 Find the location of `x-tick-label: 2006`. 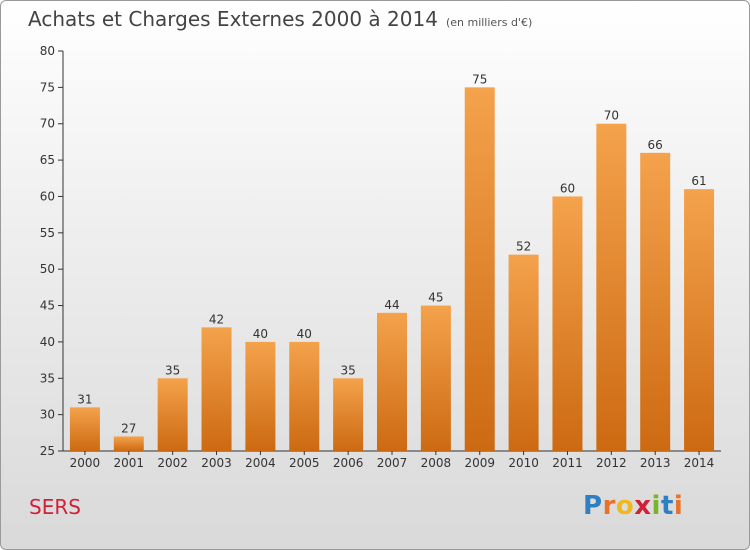

x-tick-label: 2006 is located at coordinates (348, 463).